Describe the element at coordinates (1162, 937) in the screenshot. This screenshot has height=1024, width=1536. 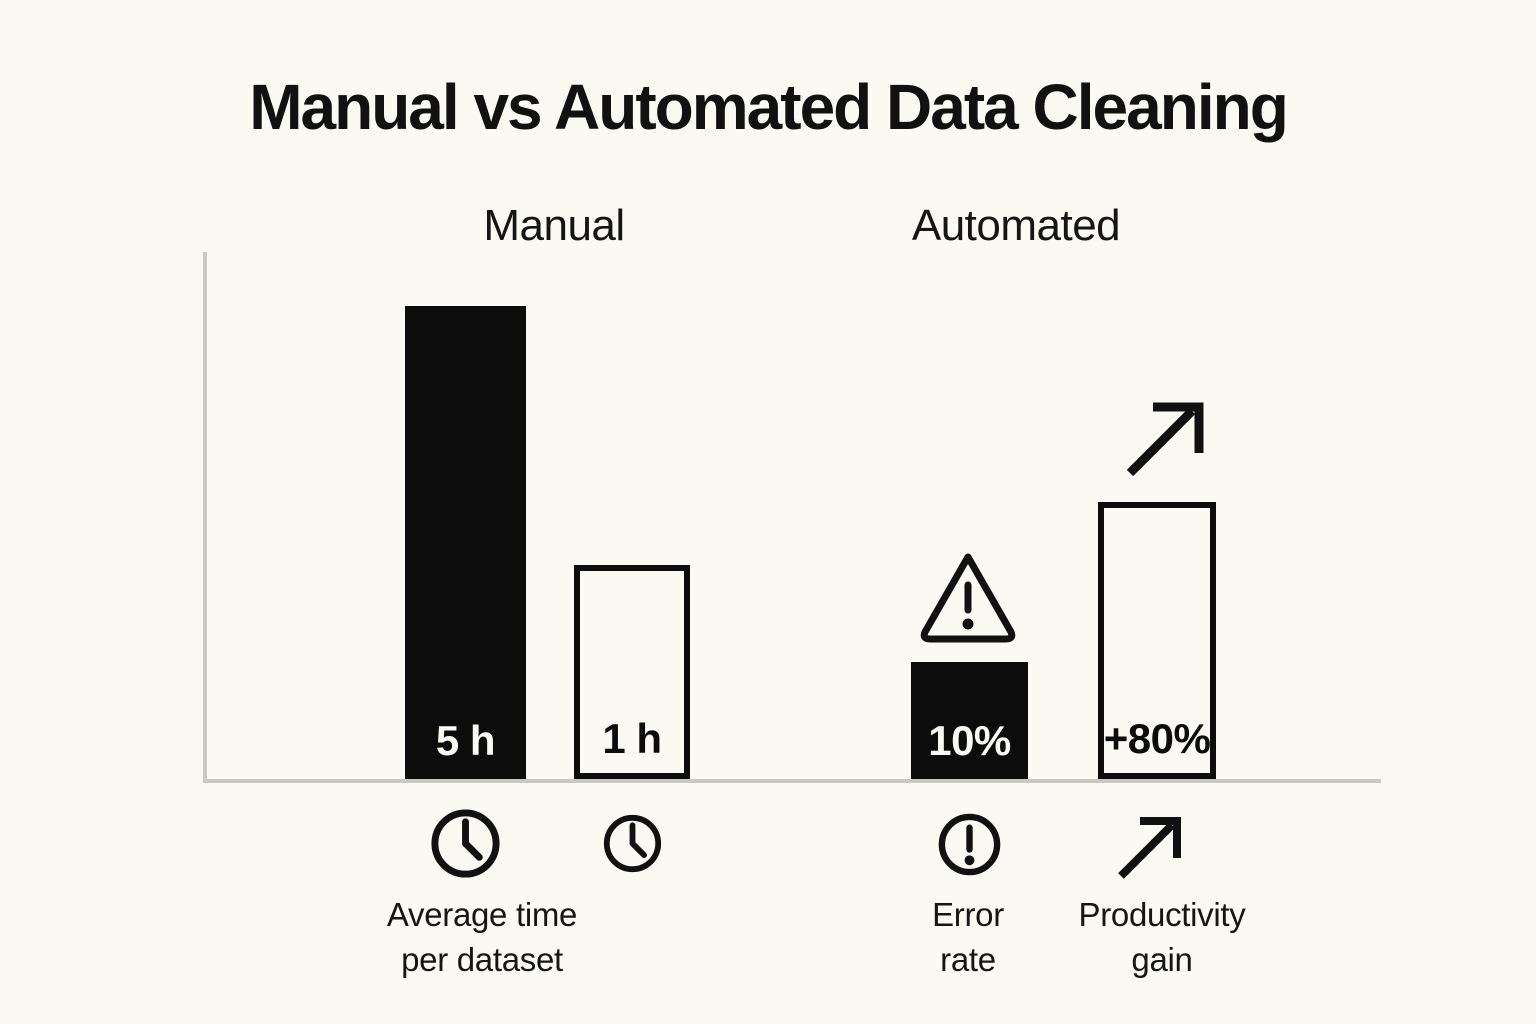
I see `caption-productivity-gain: Productivity gain` at that location.